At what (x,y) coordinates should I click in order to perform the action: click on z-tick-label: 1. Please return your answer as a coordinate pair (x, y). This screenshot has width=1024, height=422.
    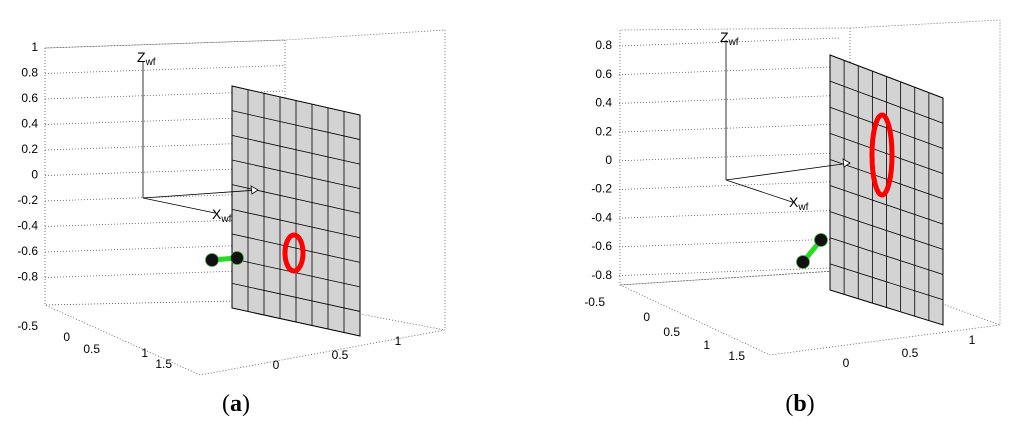
    Looking at the image, I should click on (34, 47).